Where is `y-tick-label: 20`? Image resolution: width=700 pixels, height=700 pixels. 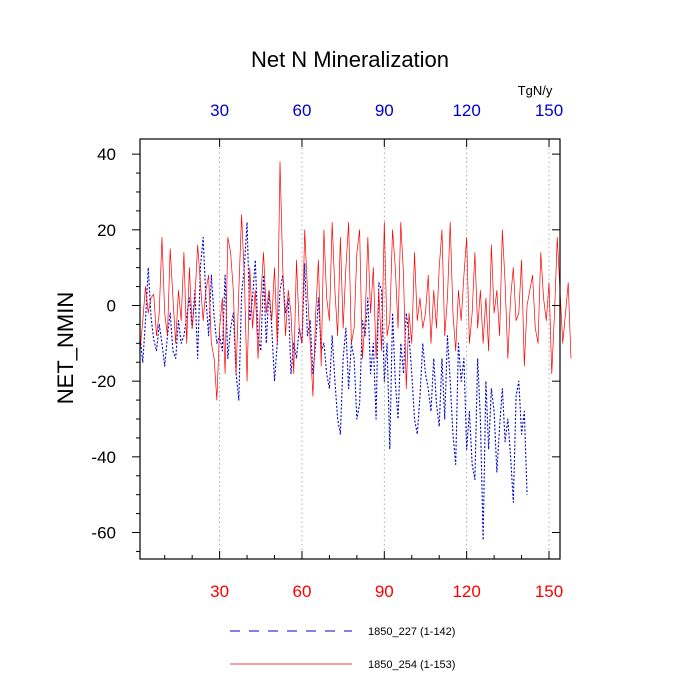
y-tick-label: 20 is located at coordinates (106, 230).